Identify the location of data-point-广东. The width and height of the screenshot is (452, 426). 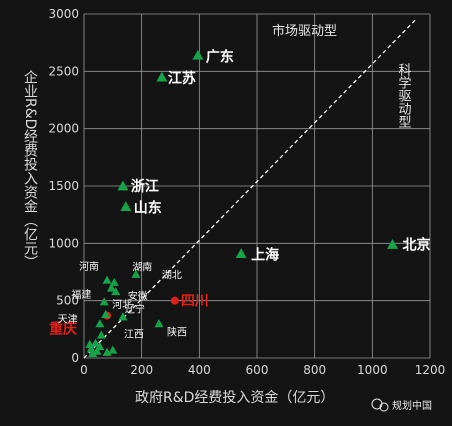
(198, 54).